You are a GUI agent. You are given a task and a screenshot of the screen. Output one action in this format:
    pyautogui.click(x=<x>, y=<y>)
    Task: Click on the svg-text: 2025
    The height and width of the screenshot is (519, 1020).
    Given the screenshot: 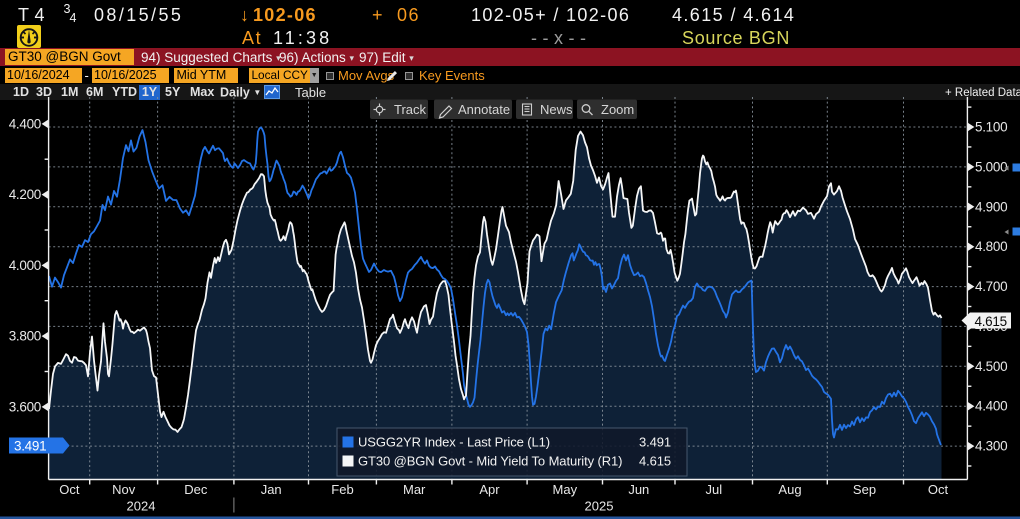 What is the action you would take?
    pyautogui.click(x=599, y=506)
    